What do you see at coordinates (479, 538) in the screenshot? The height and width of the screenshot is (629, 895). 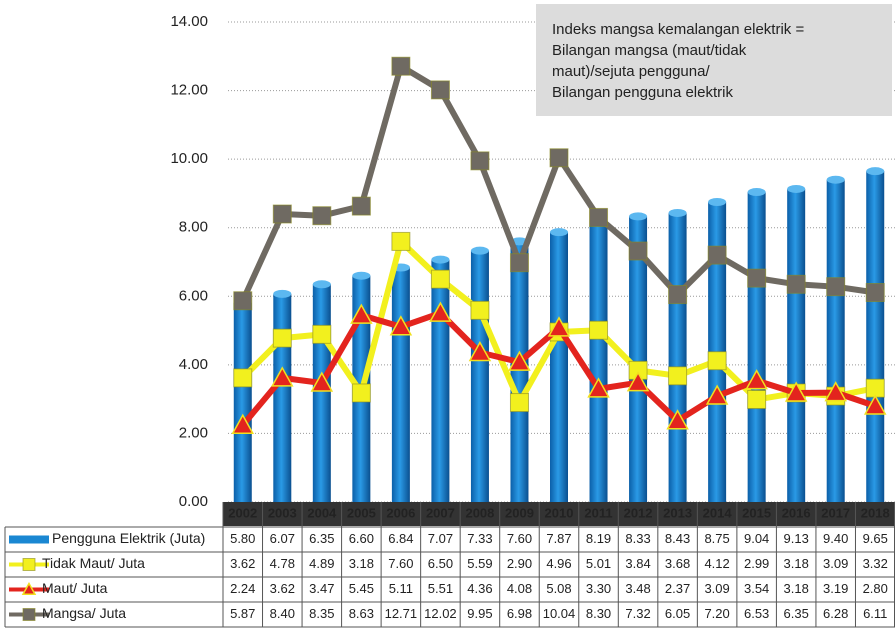 I see `table-cell: 7.33` at bounding box center [479, 538].